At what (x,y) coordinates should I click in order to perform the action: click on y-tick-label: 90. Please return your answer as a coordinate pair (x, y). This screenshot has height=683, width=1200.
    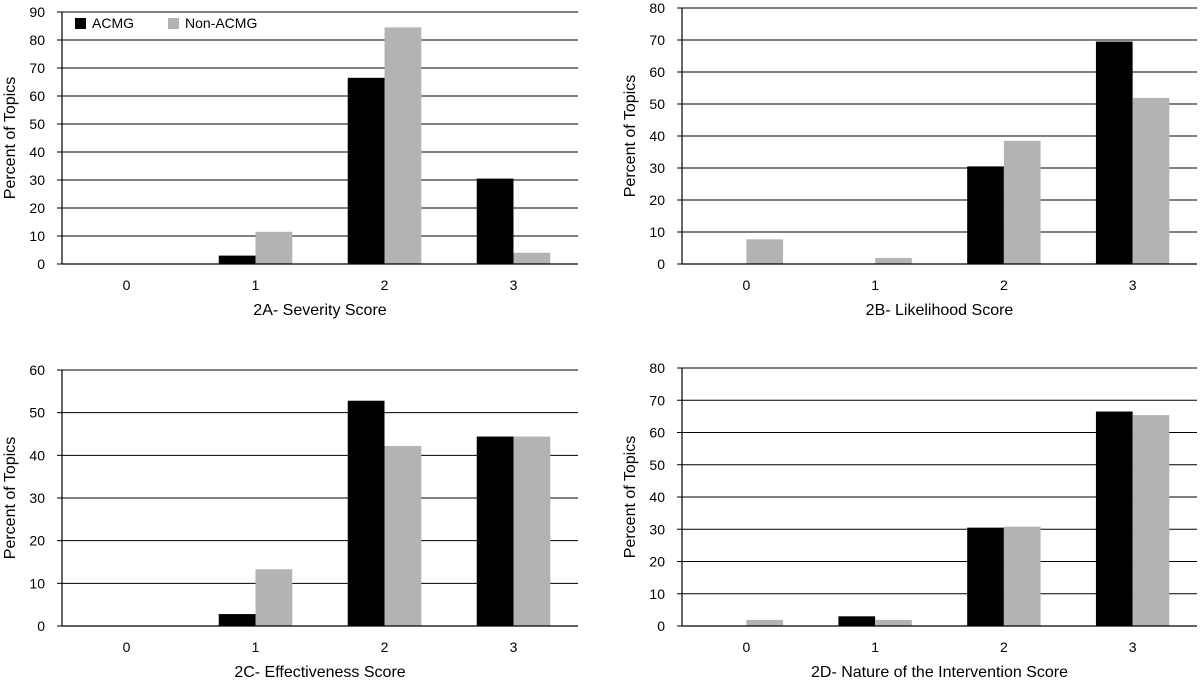
    Looking at the image, I should click on (37, 12).